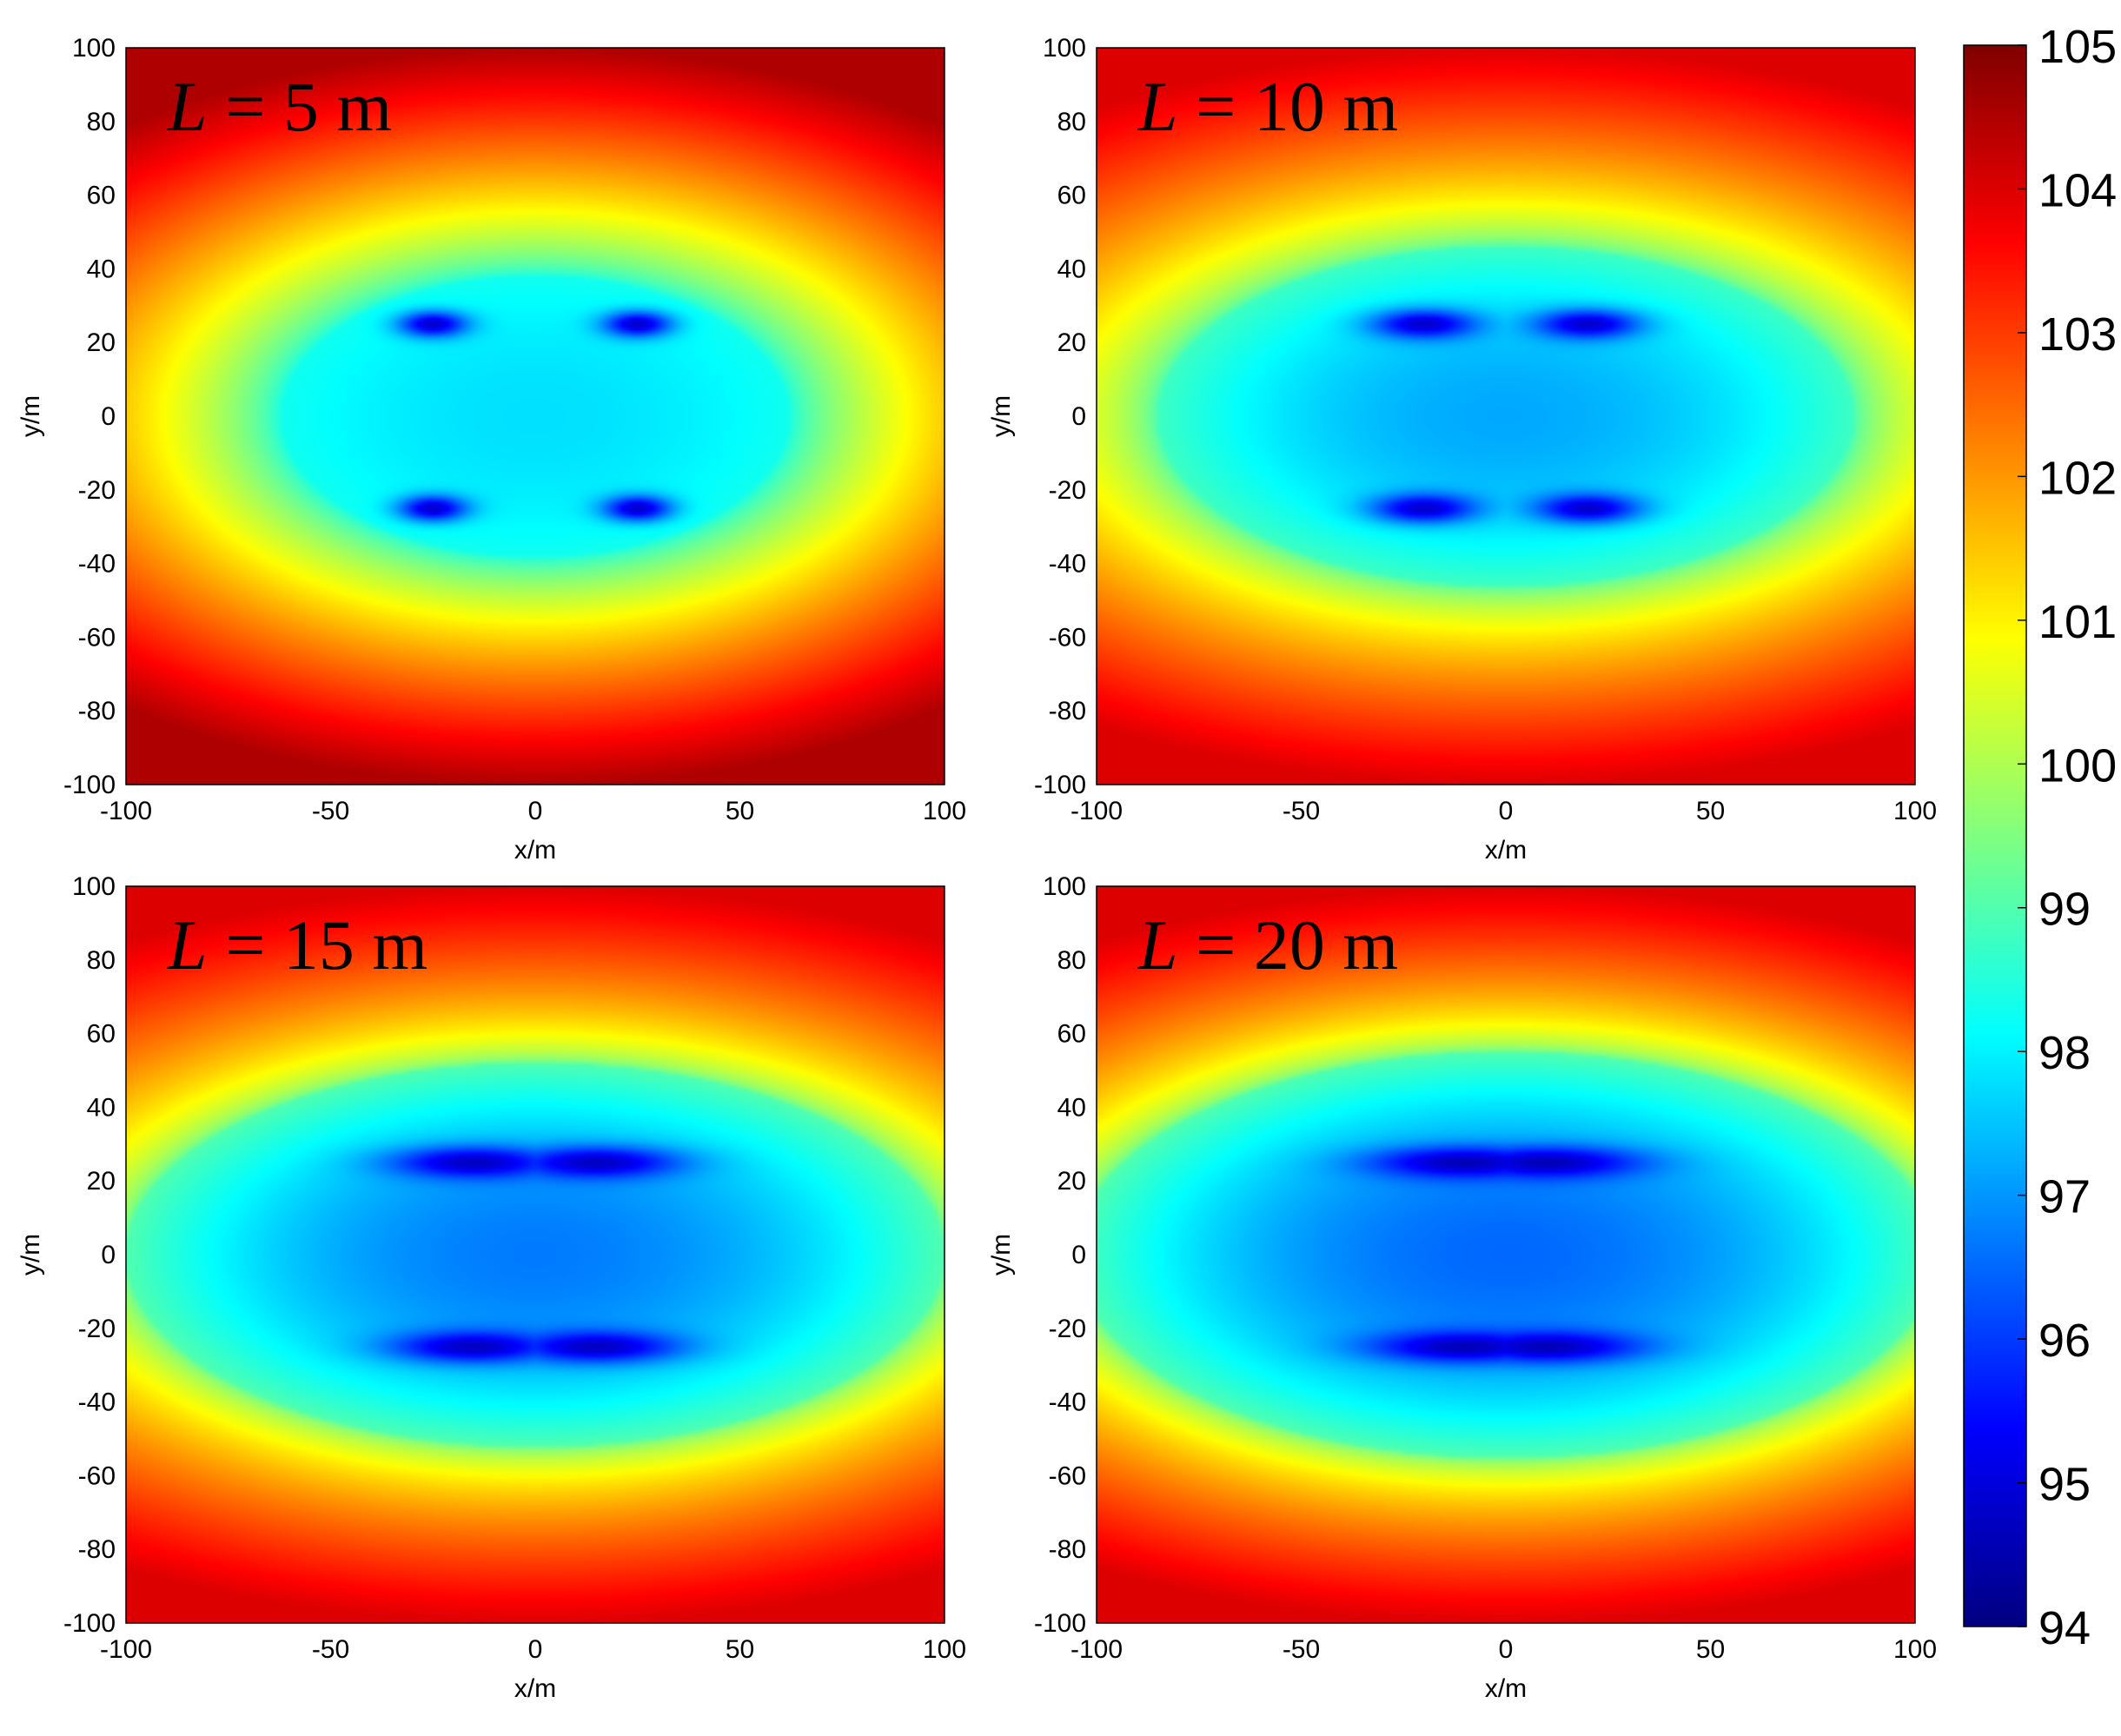 This screenshot has width=2121, height=1736. What do you see at coordinates (2064, 1628) in the screenshot?
I see `colorbar-tick-label: 94` at bounding box center [2064, 1628].